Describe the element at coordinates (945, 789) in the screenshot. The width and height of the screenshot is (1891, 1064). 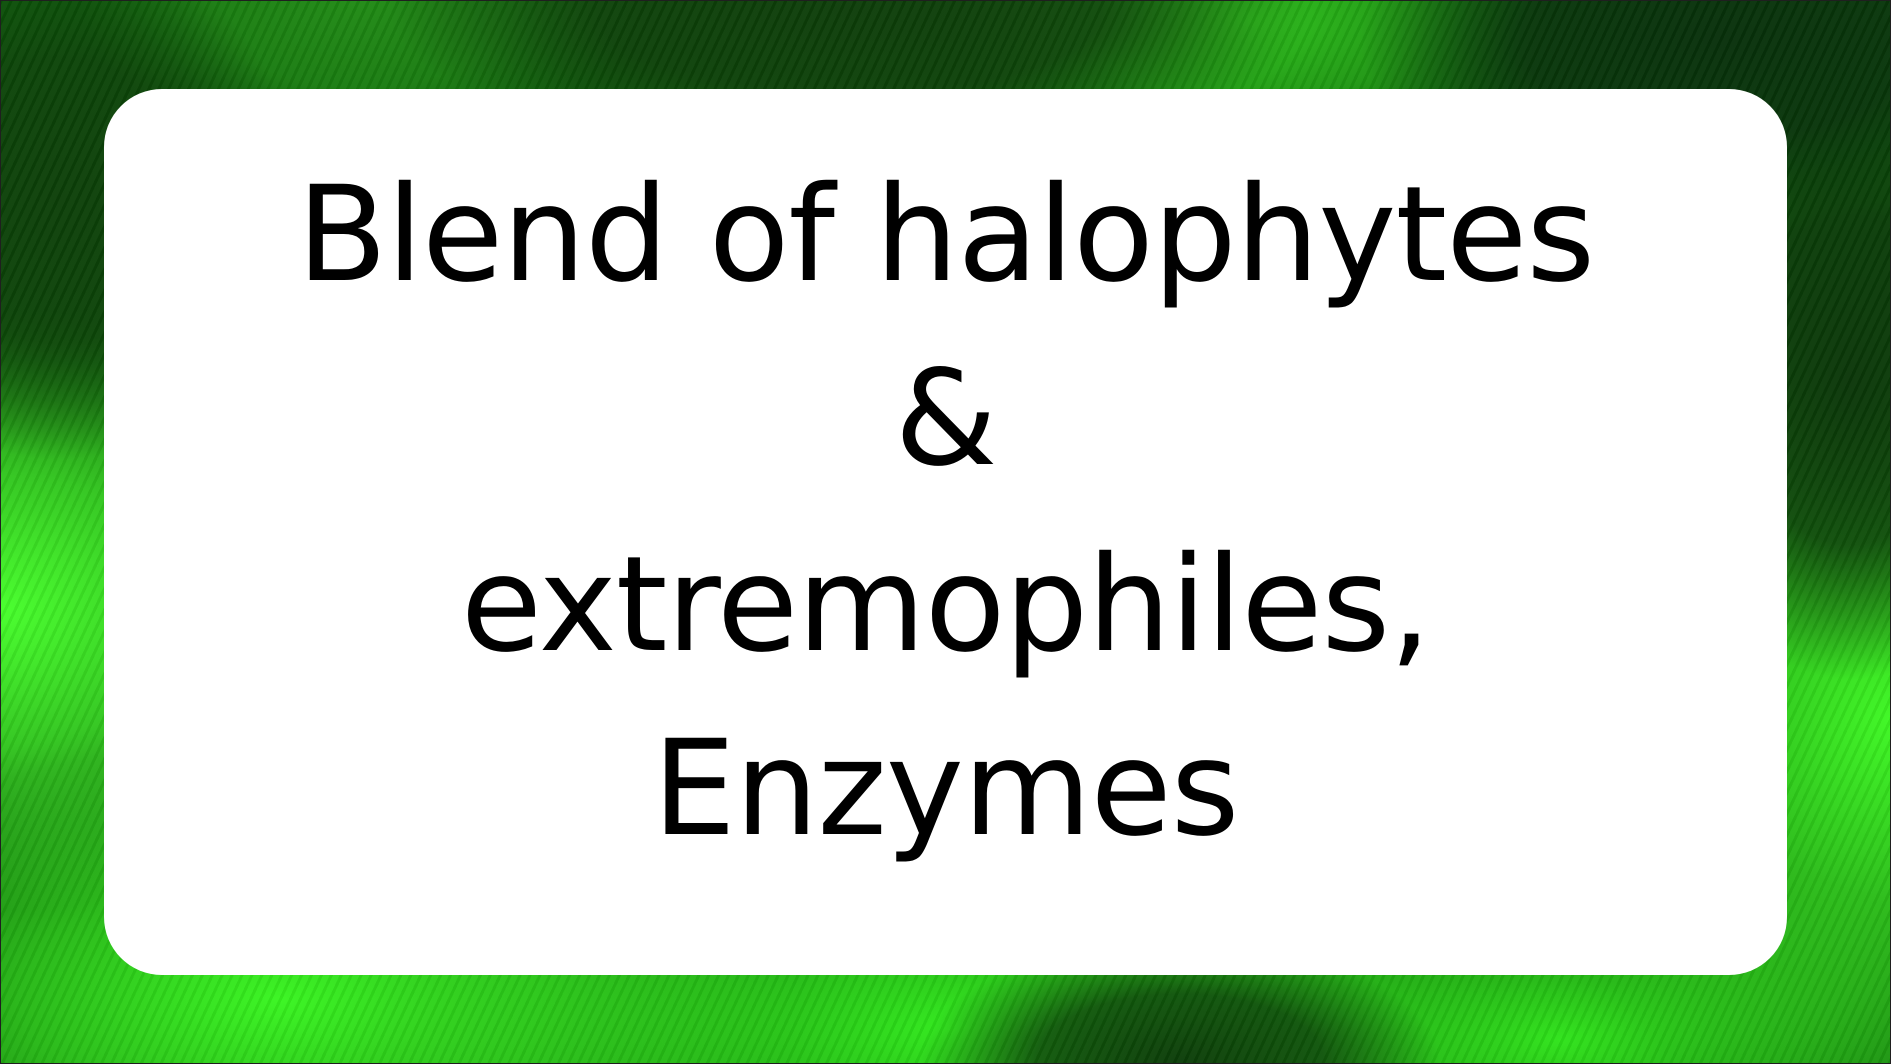
I see `label-line-enzymes: Enzymes` at that location.